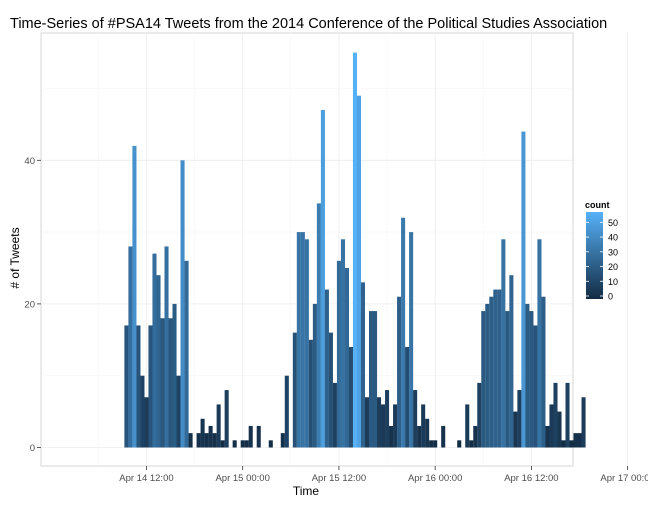 The image size is (648, 509). What do you see at coordinates (531, 478) in the screenshot?
I see `x-tick-label: Apr 16 12:00` at bounding box center [531, 478].